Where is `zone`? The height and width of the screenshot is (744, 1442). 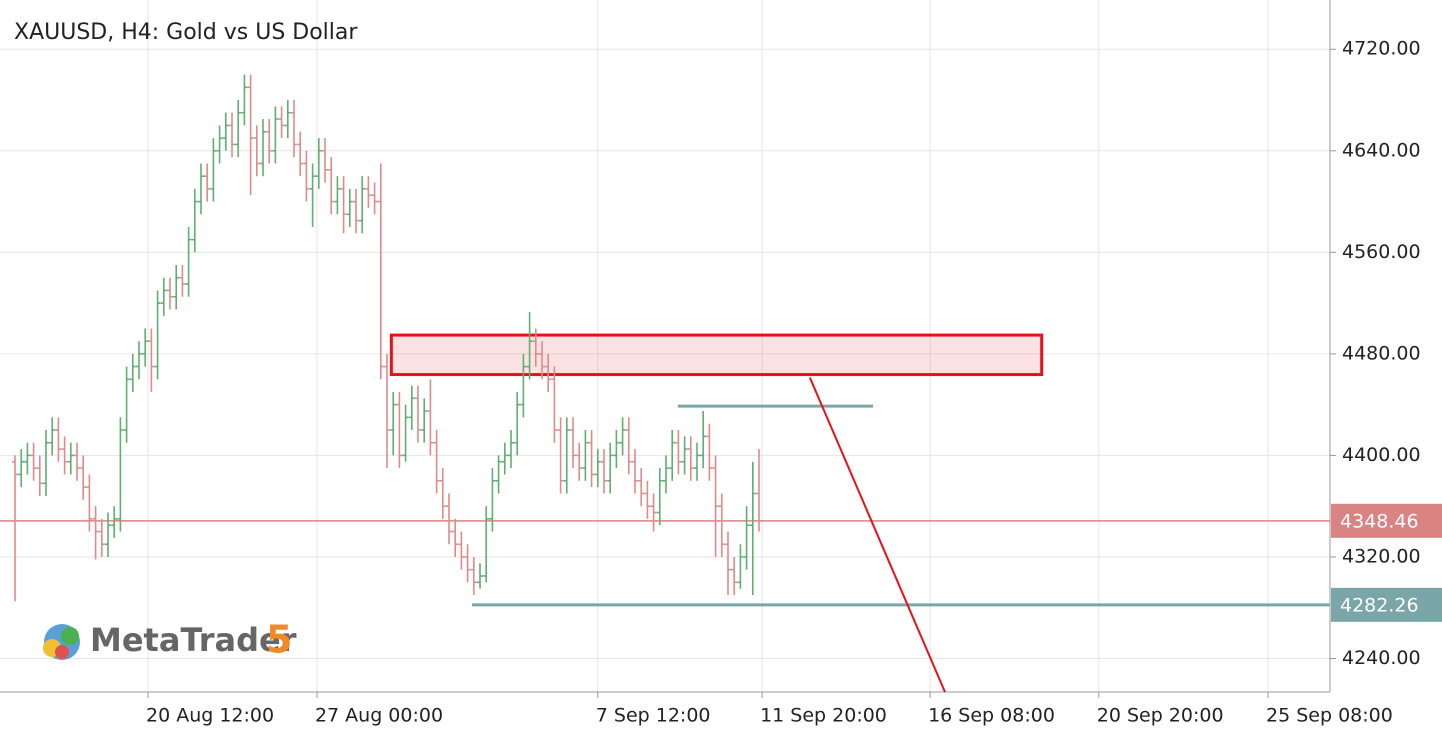 zone is located at coordinates (716, 355).